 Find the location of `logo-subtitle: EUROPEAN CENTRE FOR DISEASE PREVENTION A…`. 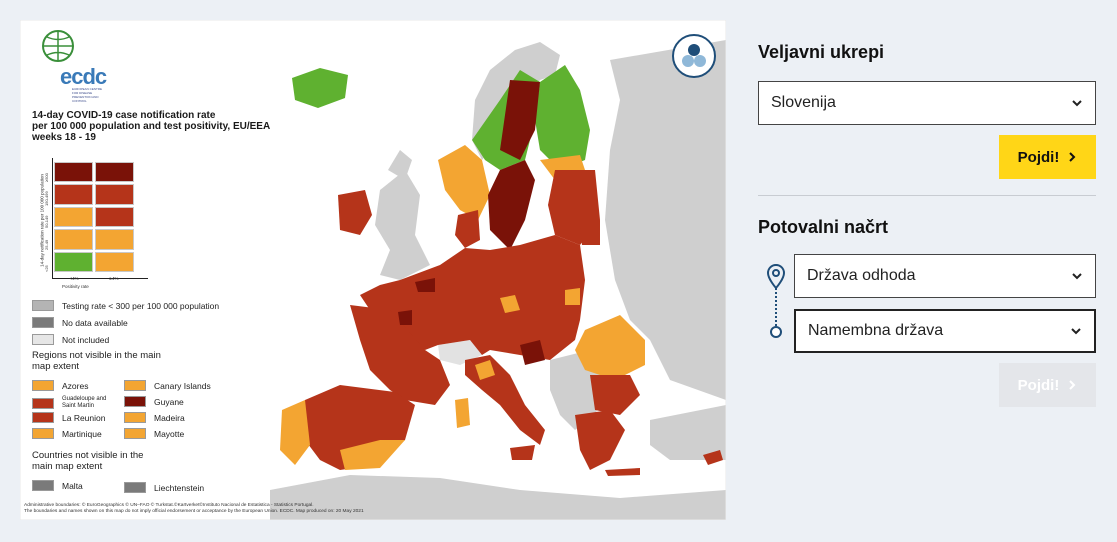

logo-subtitle: EUROPEAN CENTRE FOR DISEASE PREVENTION A… is located at coordinates (87, 95).